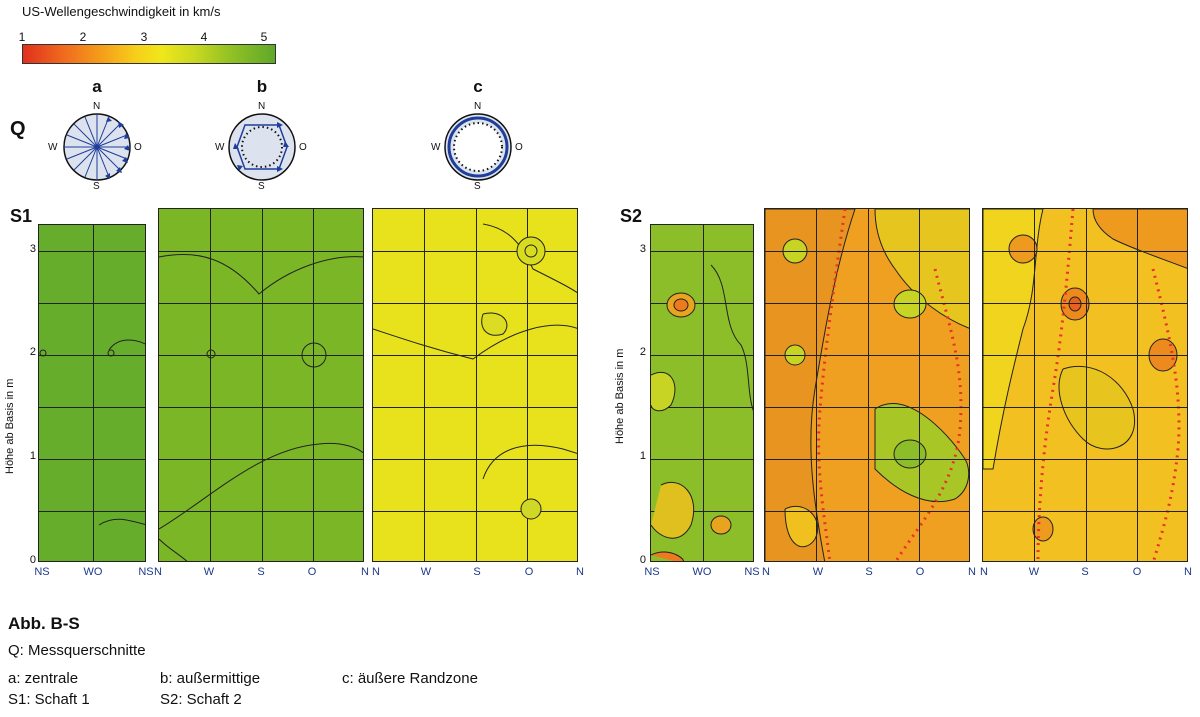 The height and width of the screenshot is (717, 1200). Describe the element at coordinates (93, 572) in the screenshot. I see `shaft1-x-tick-central: WO` at that location.